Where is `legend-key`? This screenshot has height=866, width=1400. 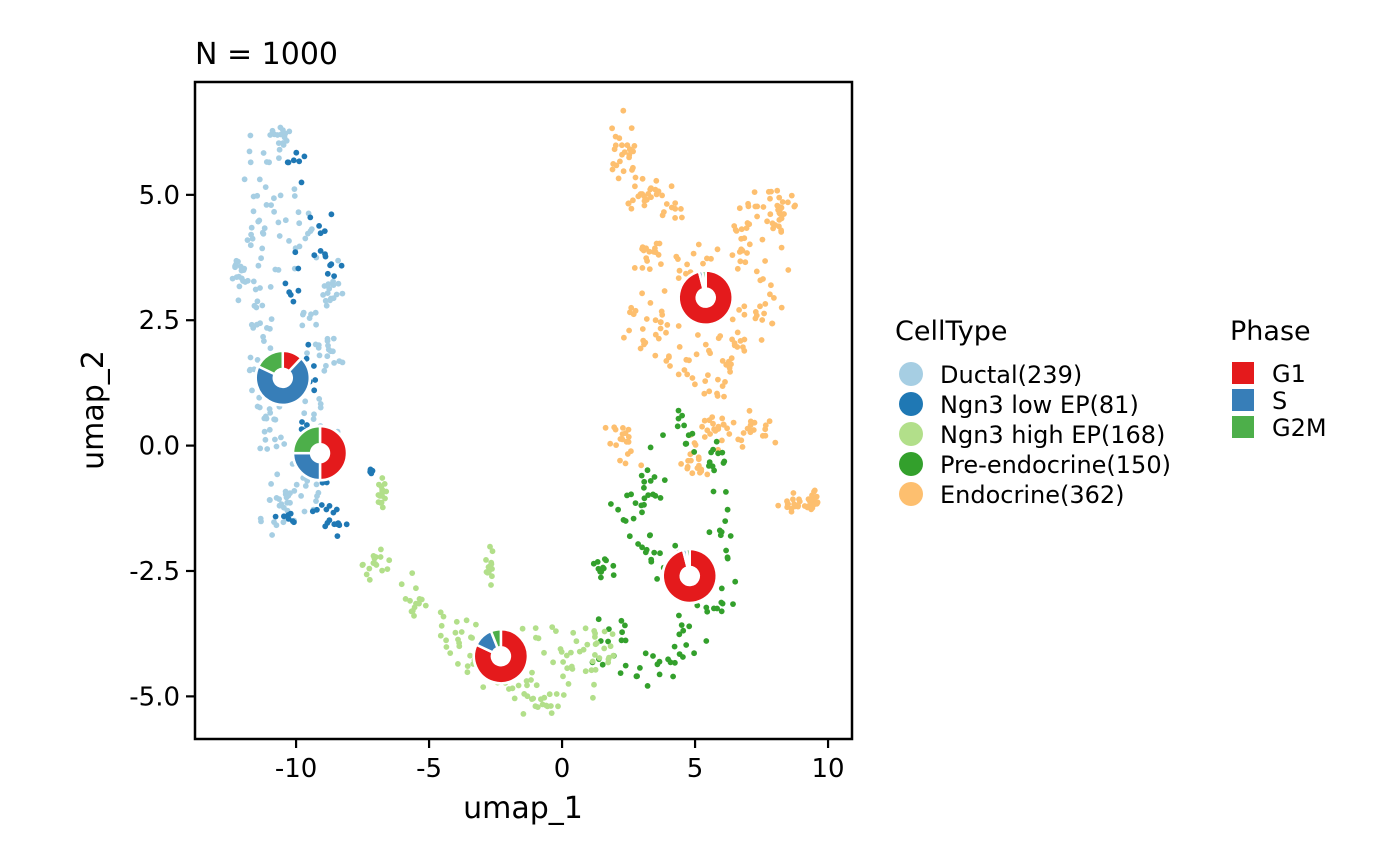
legend-key is located at coordinates (911, 464).